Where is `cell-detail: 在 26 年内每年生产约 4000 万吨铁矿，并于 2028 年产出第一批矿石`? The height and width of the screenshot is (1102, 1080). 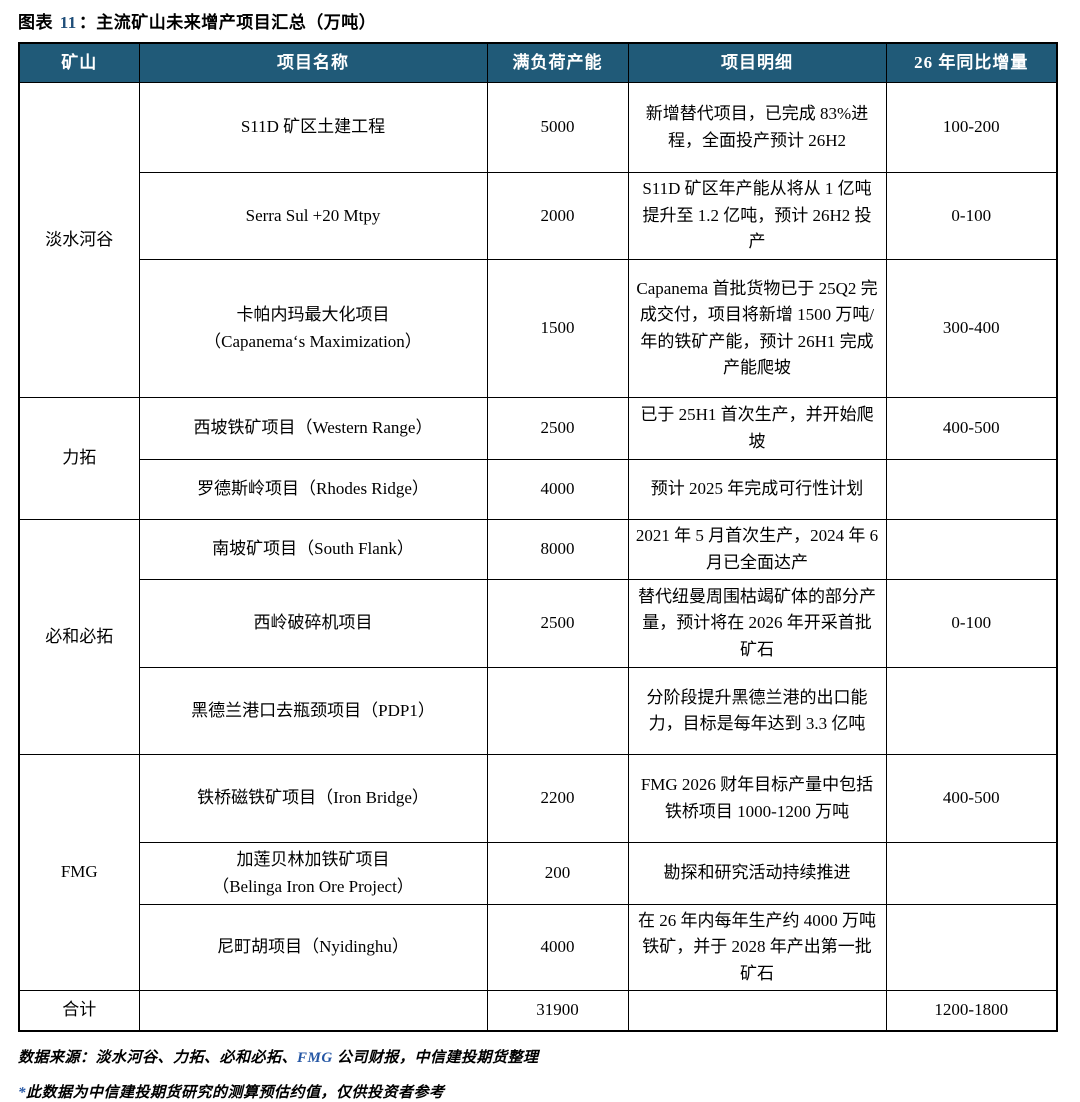
cell-detail: 在 26 年内每年生产约 4000 万吨铁矿，并于 2028 年产出第一批矿石 is located at coordinates (757, 947).